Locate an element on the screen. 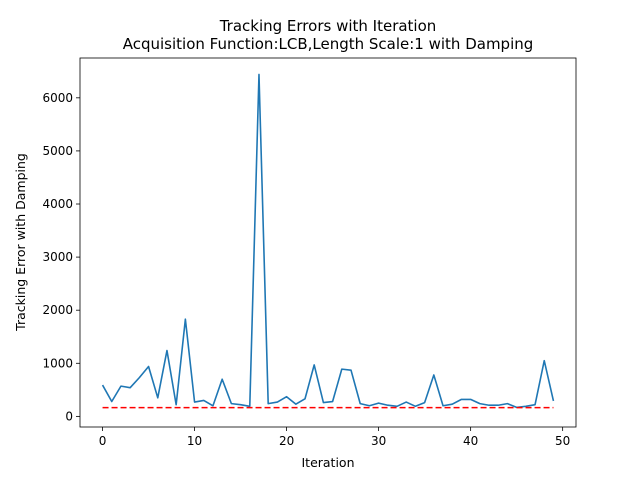 This screenshot has width=640, height=480. y-tick-label: 5000 is located at coordinates (57, 151).